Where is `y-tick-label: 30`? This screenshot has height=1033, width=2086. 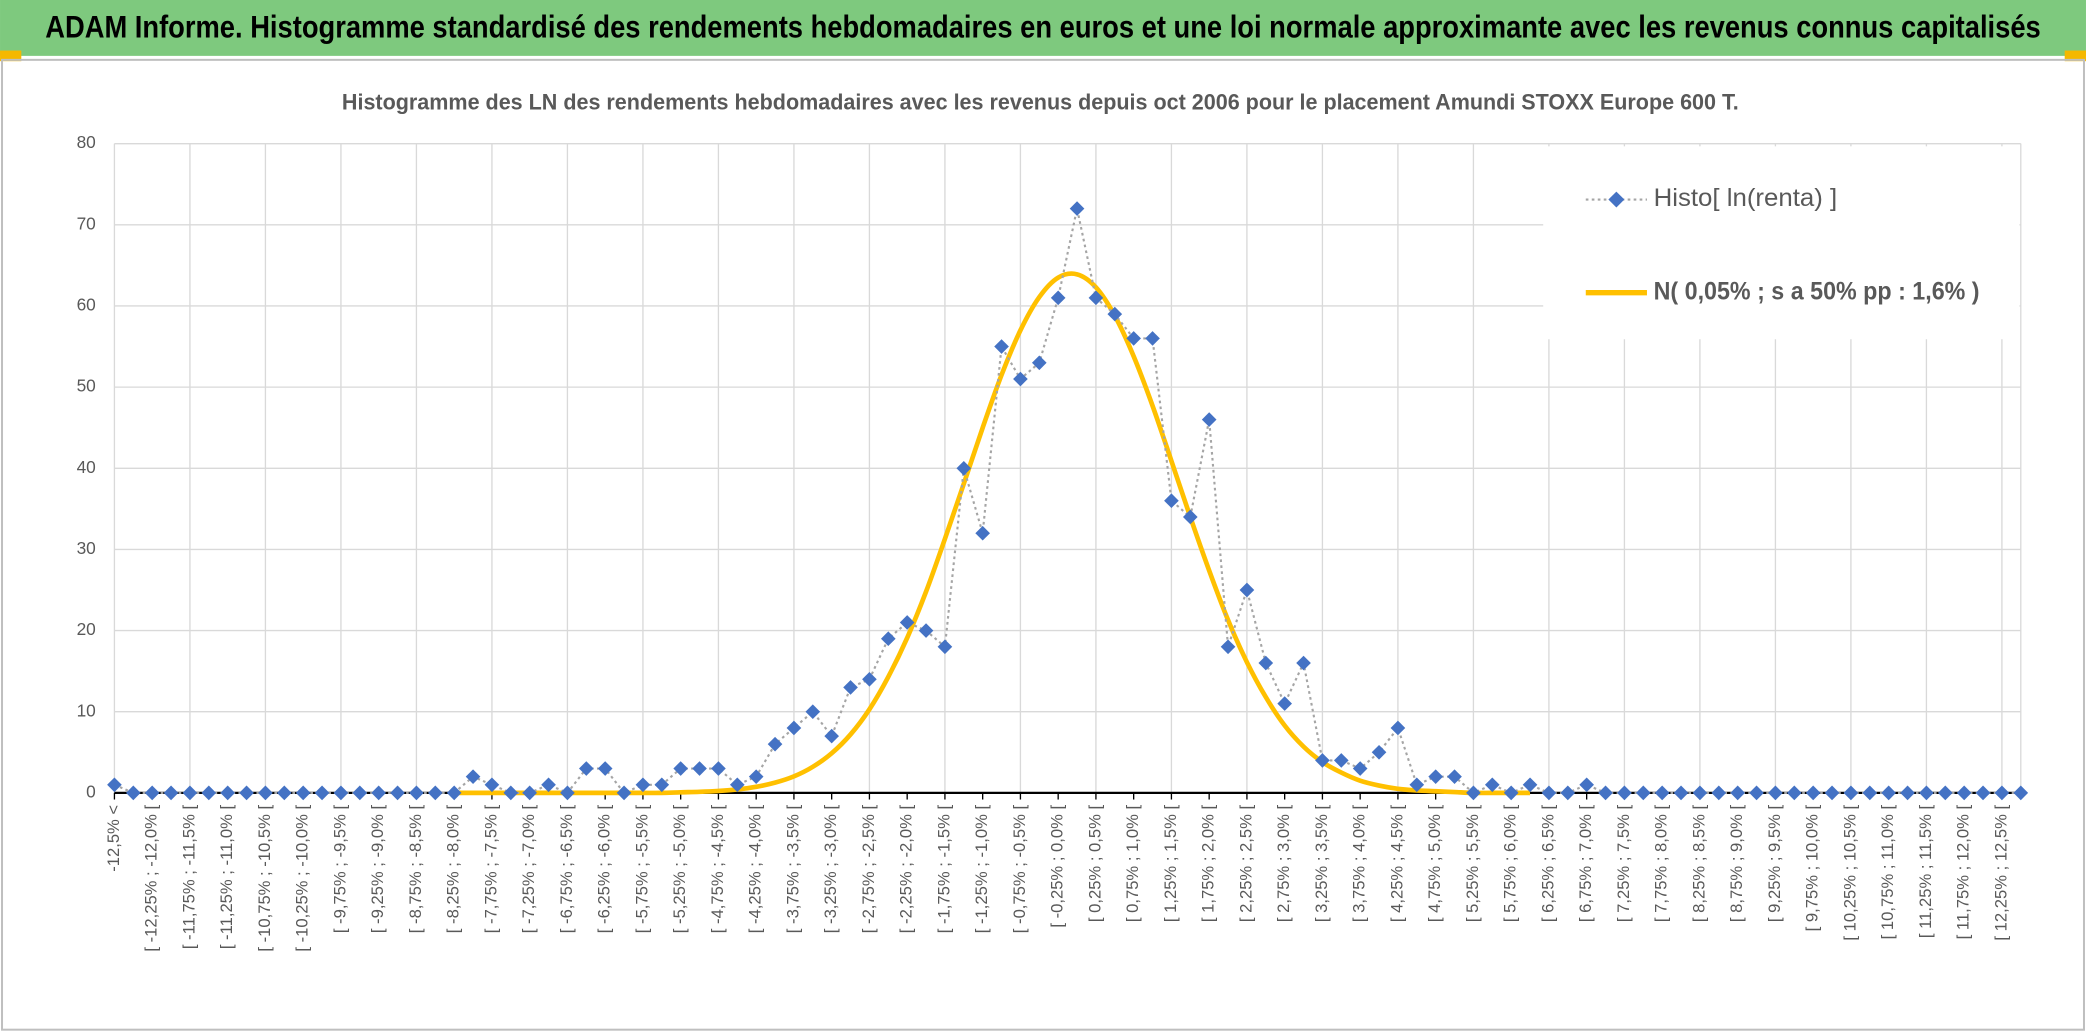 y-tick-label: 30 is located at coordinates (86, 548).